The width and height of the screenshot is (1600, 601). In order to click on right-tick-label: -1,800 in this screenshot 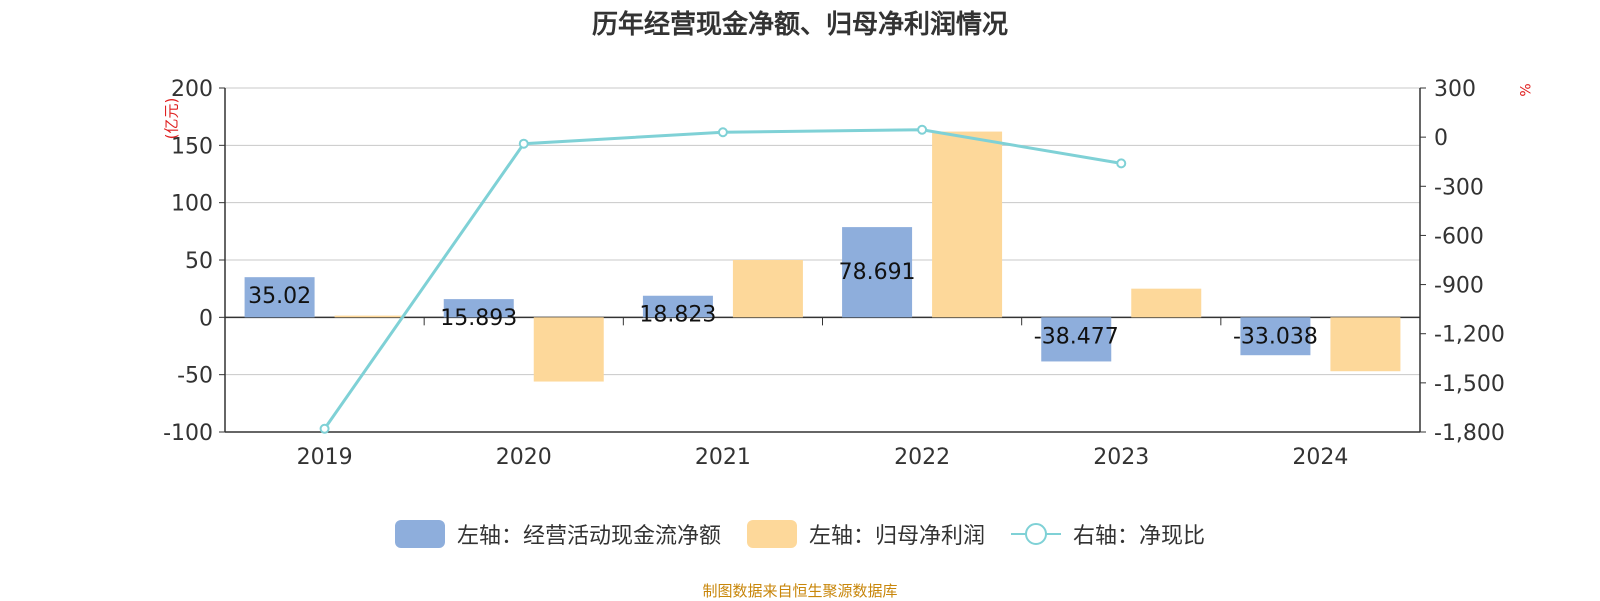, I will do `click(1469, 433)`.